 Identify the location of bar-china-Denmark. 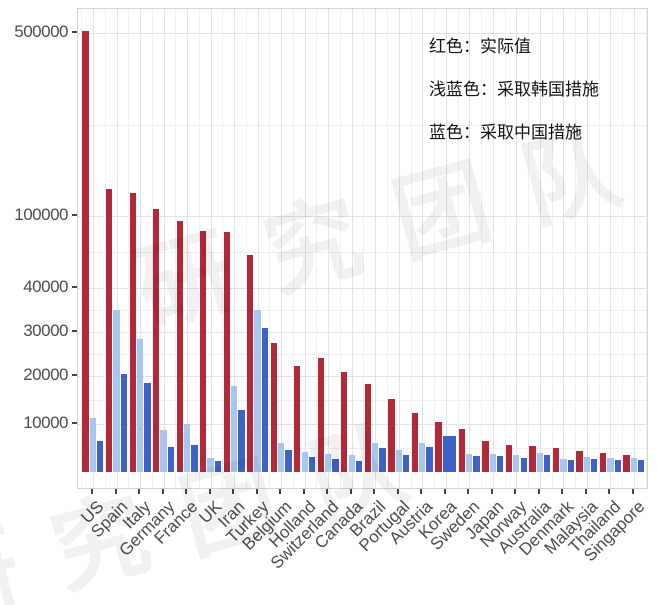
(570, 466).